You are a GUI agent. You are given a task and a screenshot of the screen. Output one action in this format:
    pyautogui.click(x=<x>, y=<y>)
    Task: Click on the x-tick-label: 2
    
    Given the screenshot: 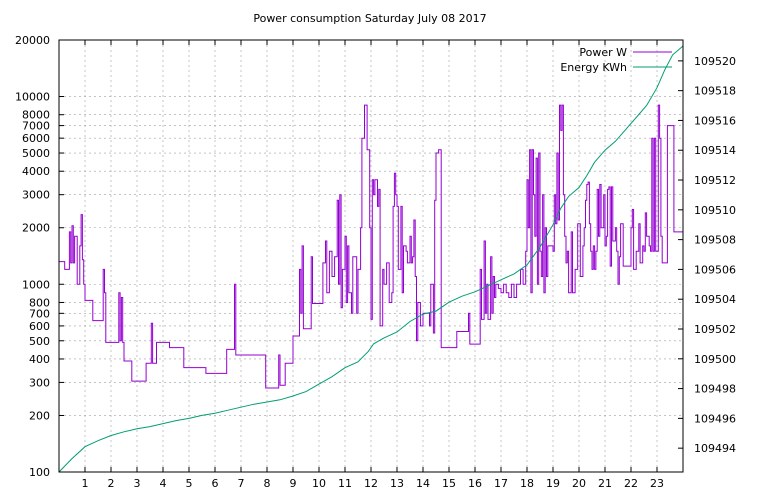 What is the action you would take?
    pyautogui.click(x=111, y=483)
    